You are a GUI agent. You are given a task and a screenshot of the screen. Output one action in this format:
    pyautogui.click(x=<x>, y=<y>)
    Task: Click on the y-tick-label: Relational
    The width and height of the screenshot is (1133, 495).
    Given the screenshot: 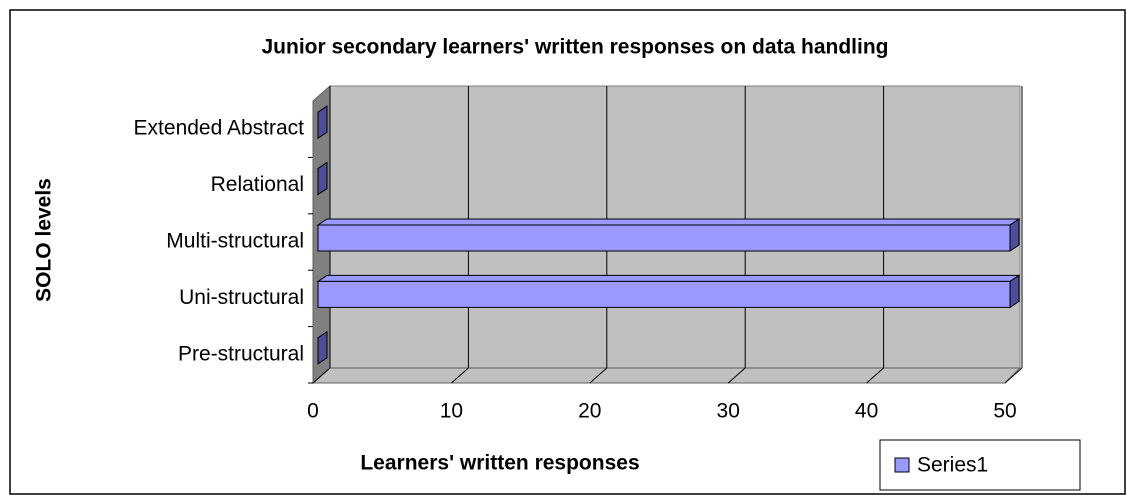 What is the action you would take?
    pyautogui.click(x=257, y=184)
    